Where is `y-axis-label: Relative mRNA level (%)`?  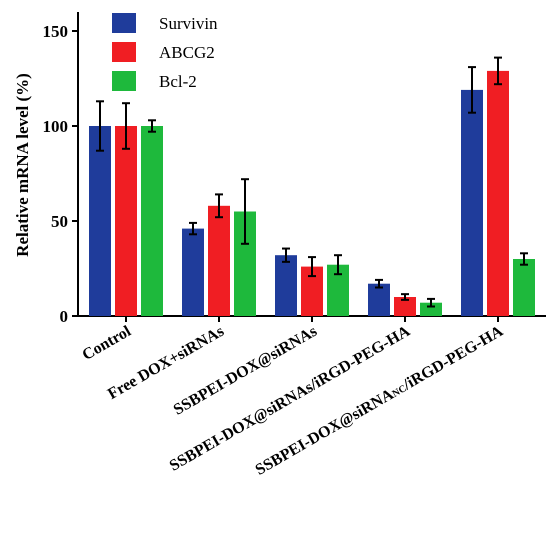 y-axis-label: Relative mRNA level (%) is located at coordinates (22, 165).